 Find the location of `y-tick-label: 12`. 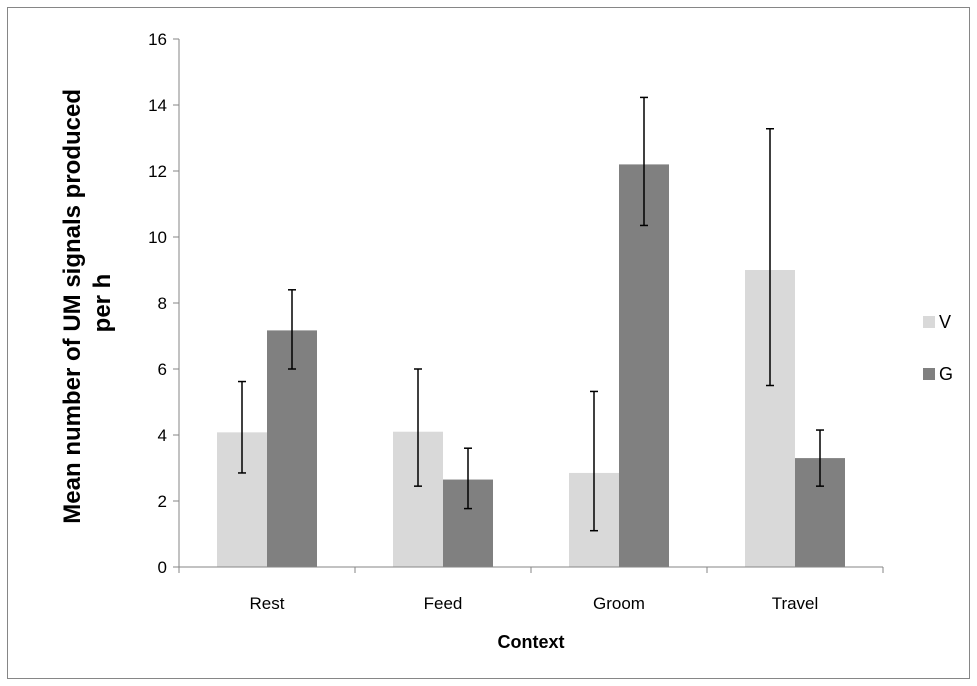

y-tick-label: 12 is located at coordinates (157, 171).